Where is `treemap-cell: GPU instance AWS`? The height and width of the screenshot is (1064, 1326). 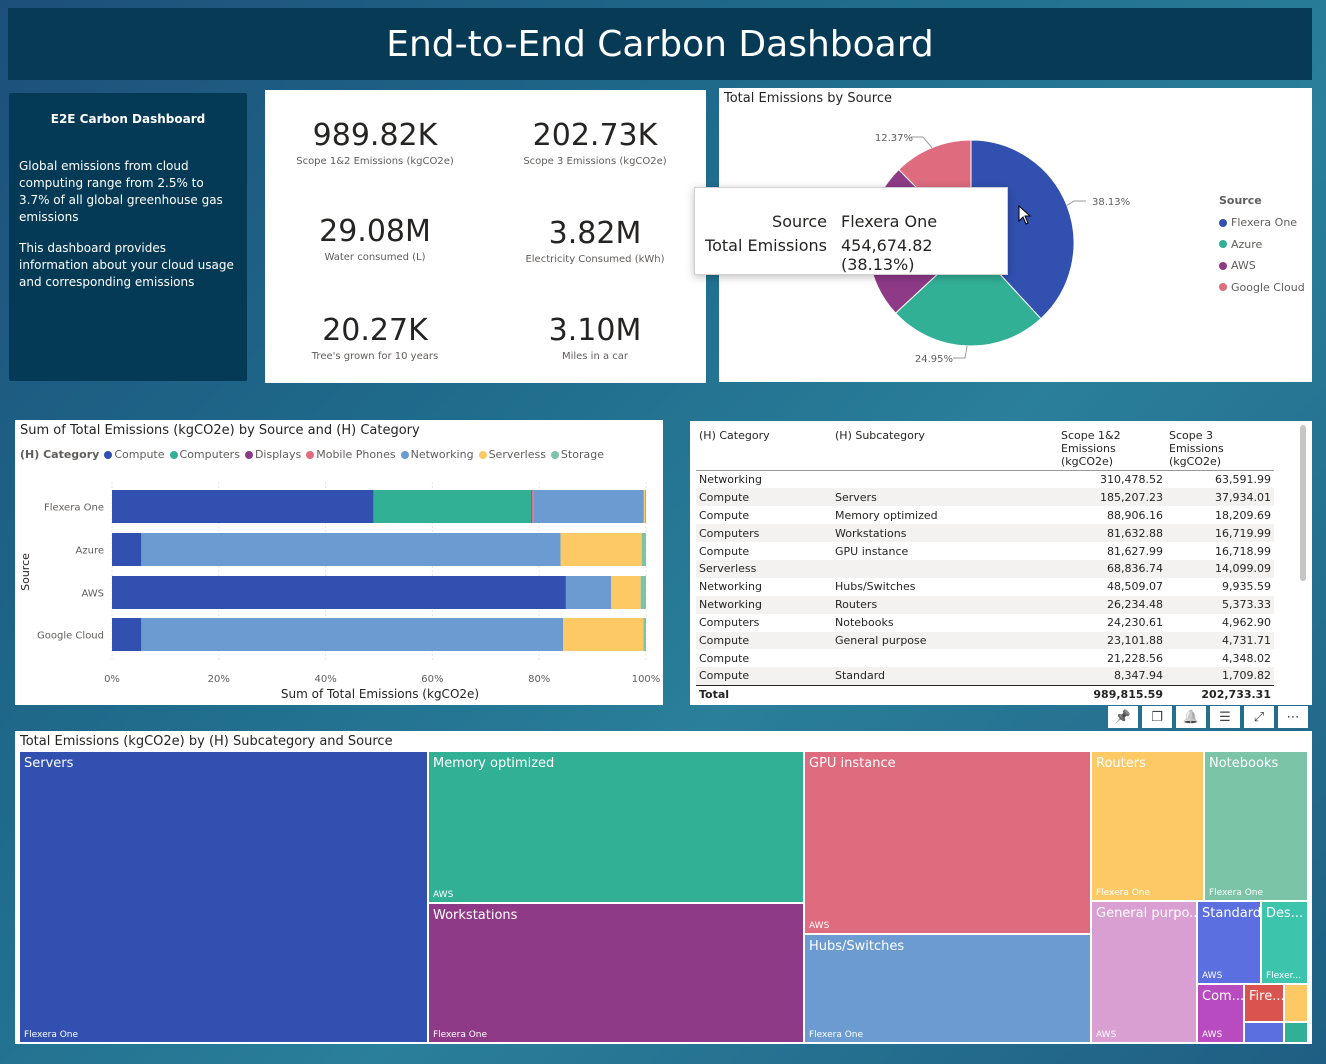 treemap-cell: GPU instance AWS is located at coordinates (947, 842).